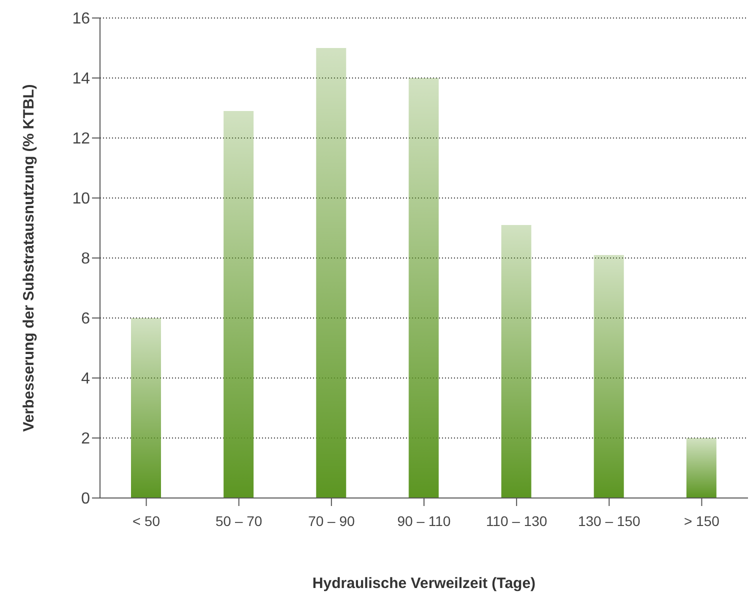 The width and height of the screenshot is (750, 616). I want to click on x-tick-label: > 150, so click(702, 520).